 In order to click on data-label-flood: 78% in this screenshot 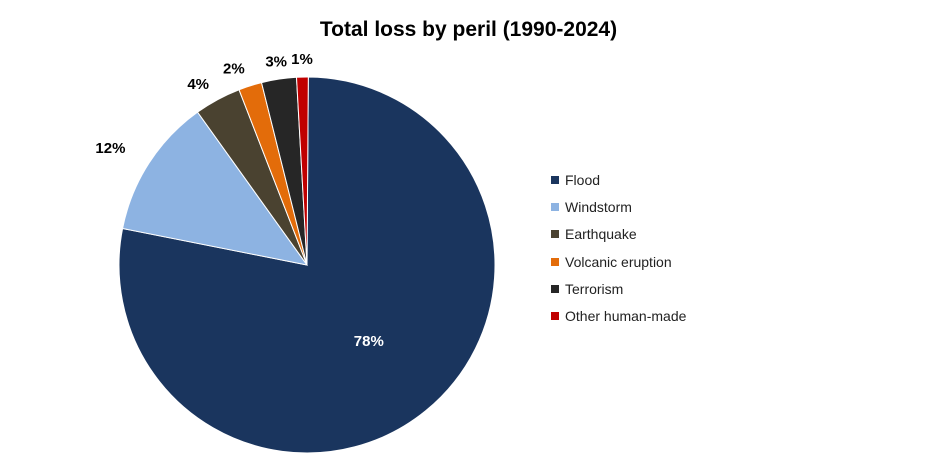, I will do `click(369, 341)`.